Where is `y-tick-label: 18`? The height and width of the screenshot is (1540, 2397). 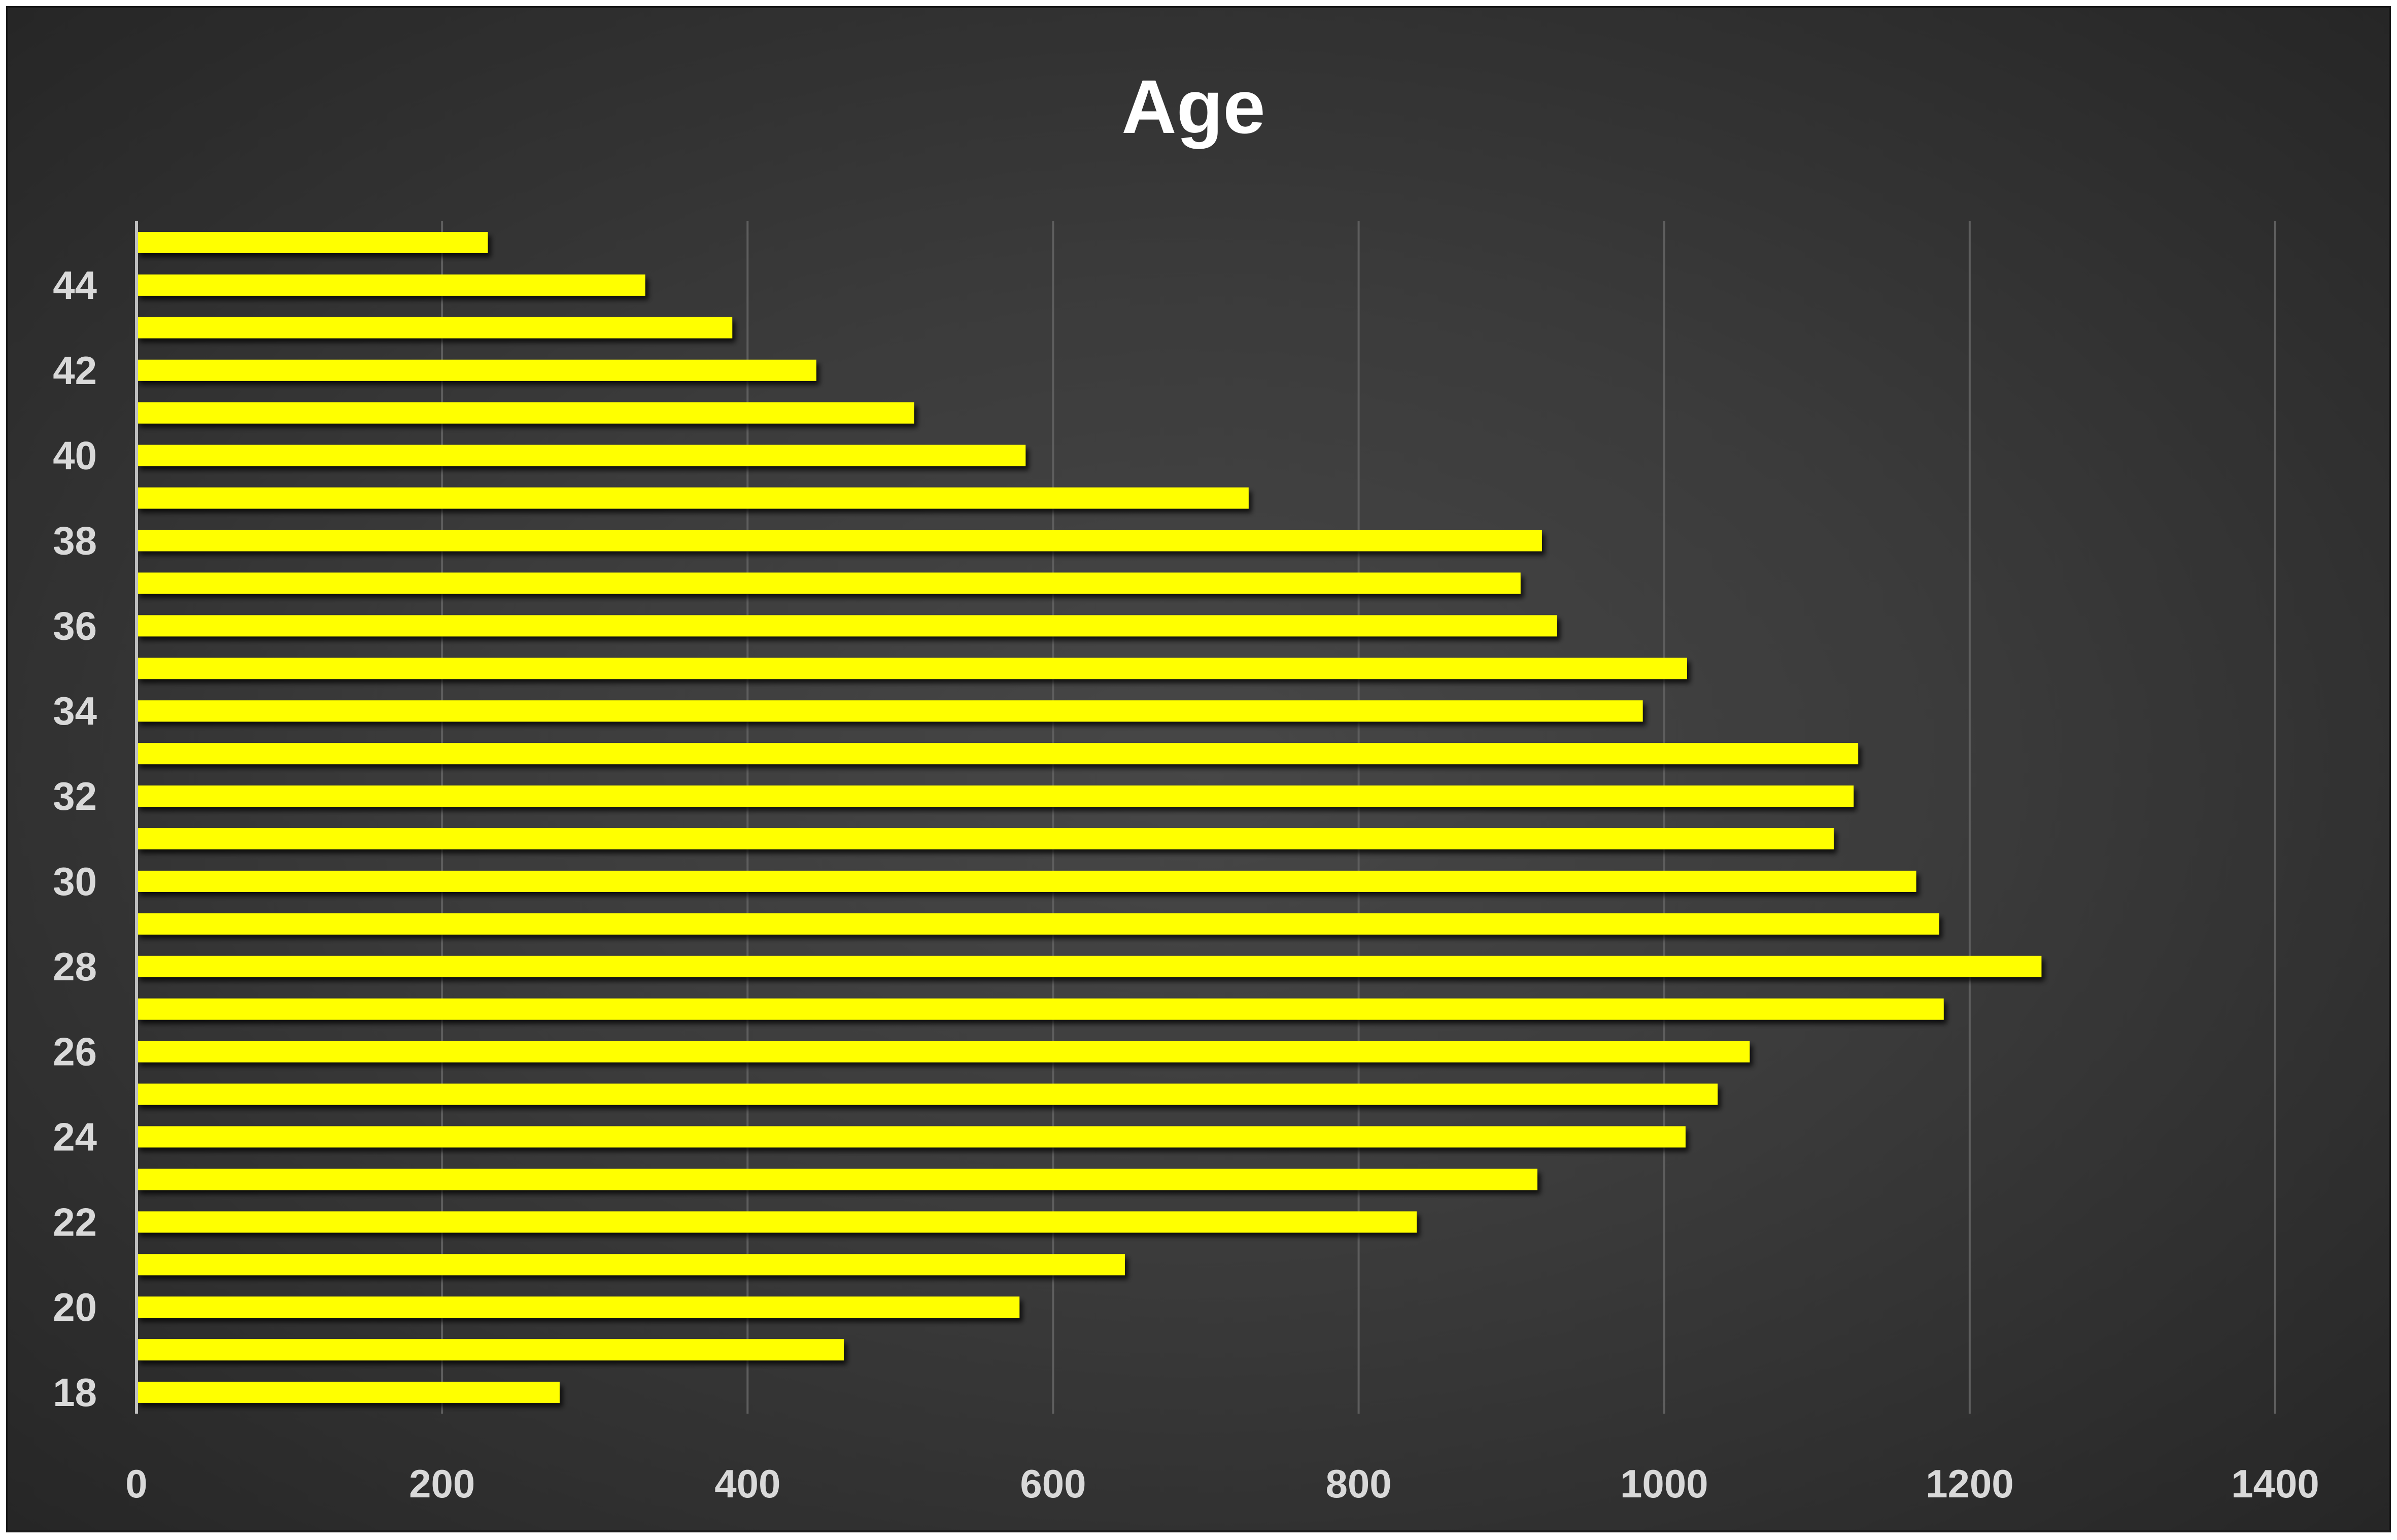 y-tick-label: 18 is located at coordinates (75, 1392).